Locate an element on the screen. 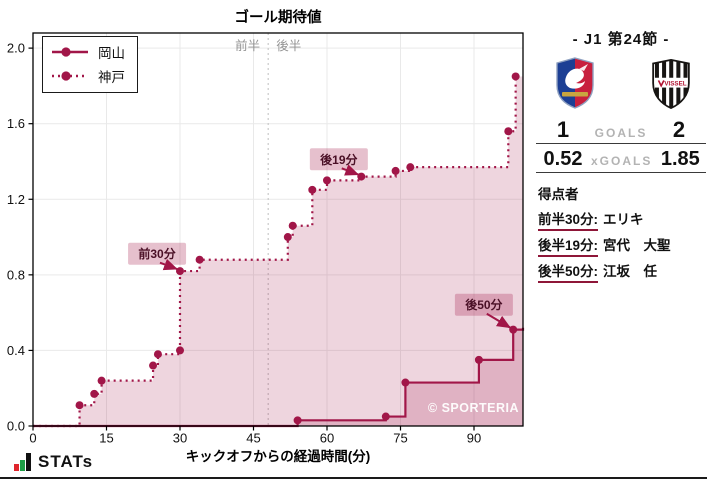  x-tick-label: 0 is located at coordinates (32, 438).